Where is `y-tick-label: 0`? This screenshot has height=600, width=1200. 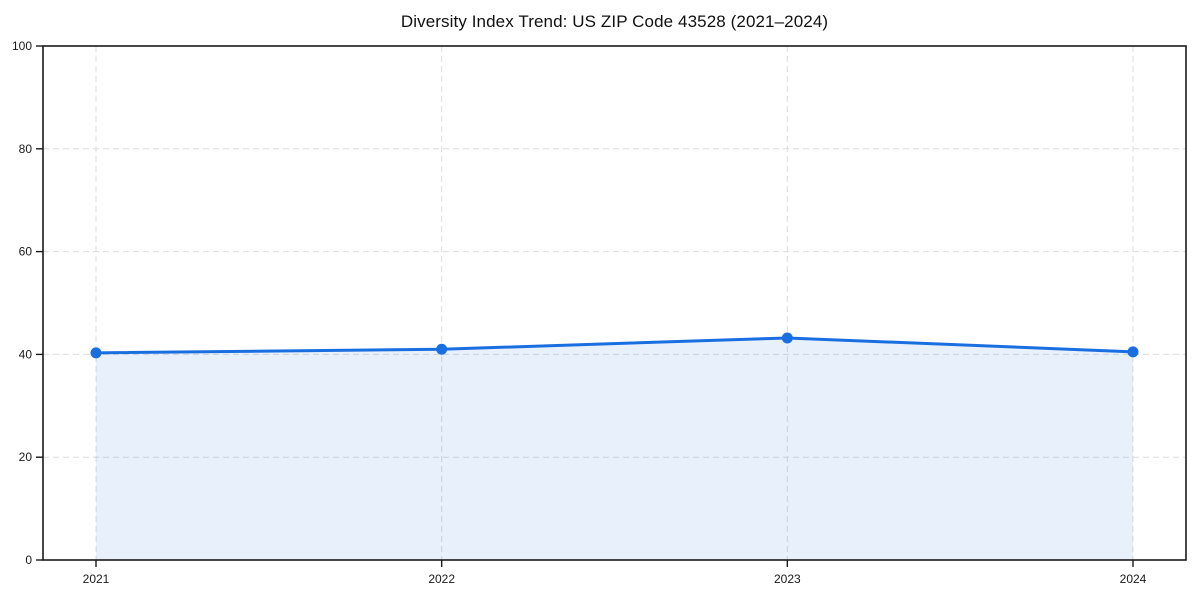 y-tick-label: 0 is located at coordinates (28, 560).